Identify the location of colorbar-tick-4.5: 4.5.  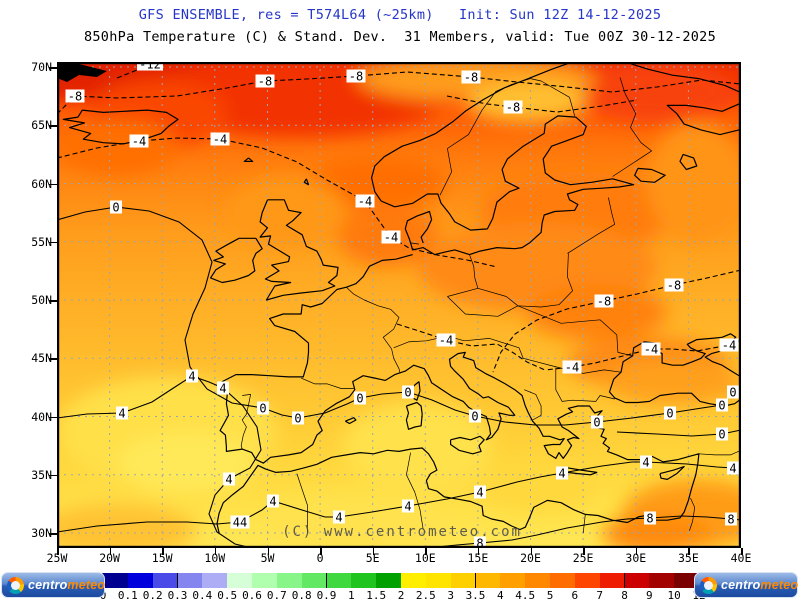
(525, 594).